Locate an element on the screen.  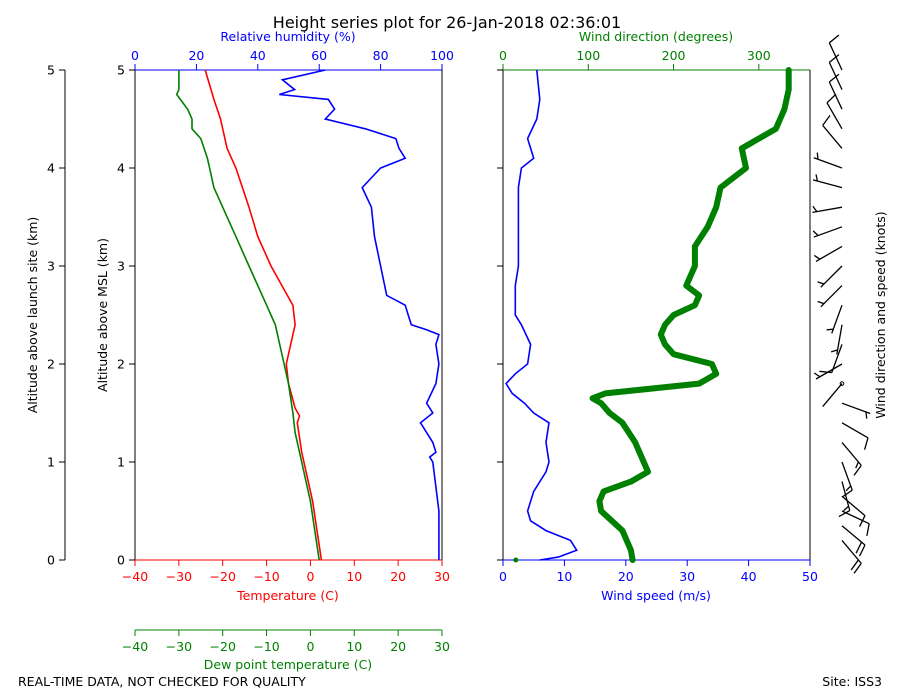
temperature-tick-label: 0 is located at coordinates (310, 576).